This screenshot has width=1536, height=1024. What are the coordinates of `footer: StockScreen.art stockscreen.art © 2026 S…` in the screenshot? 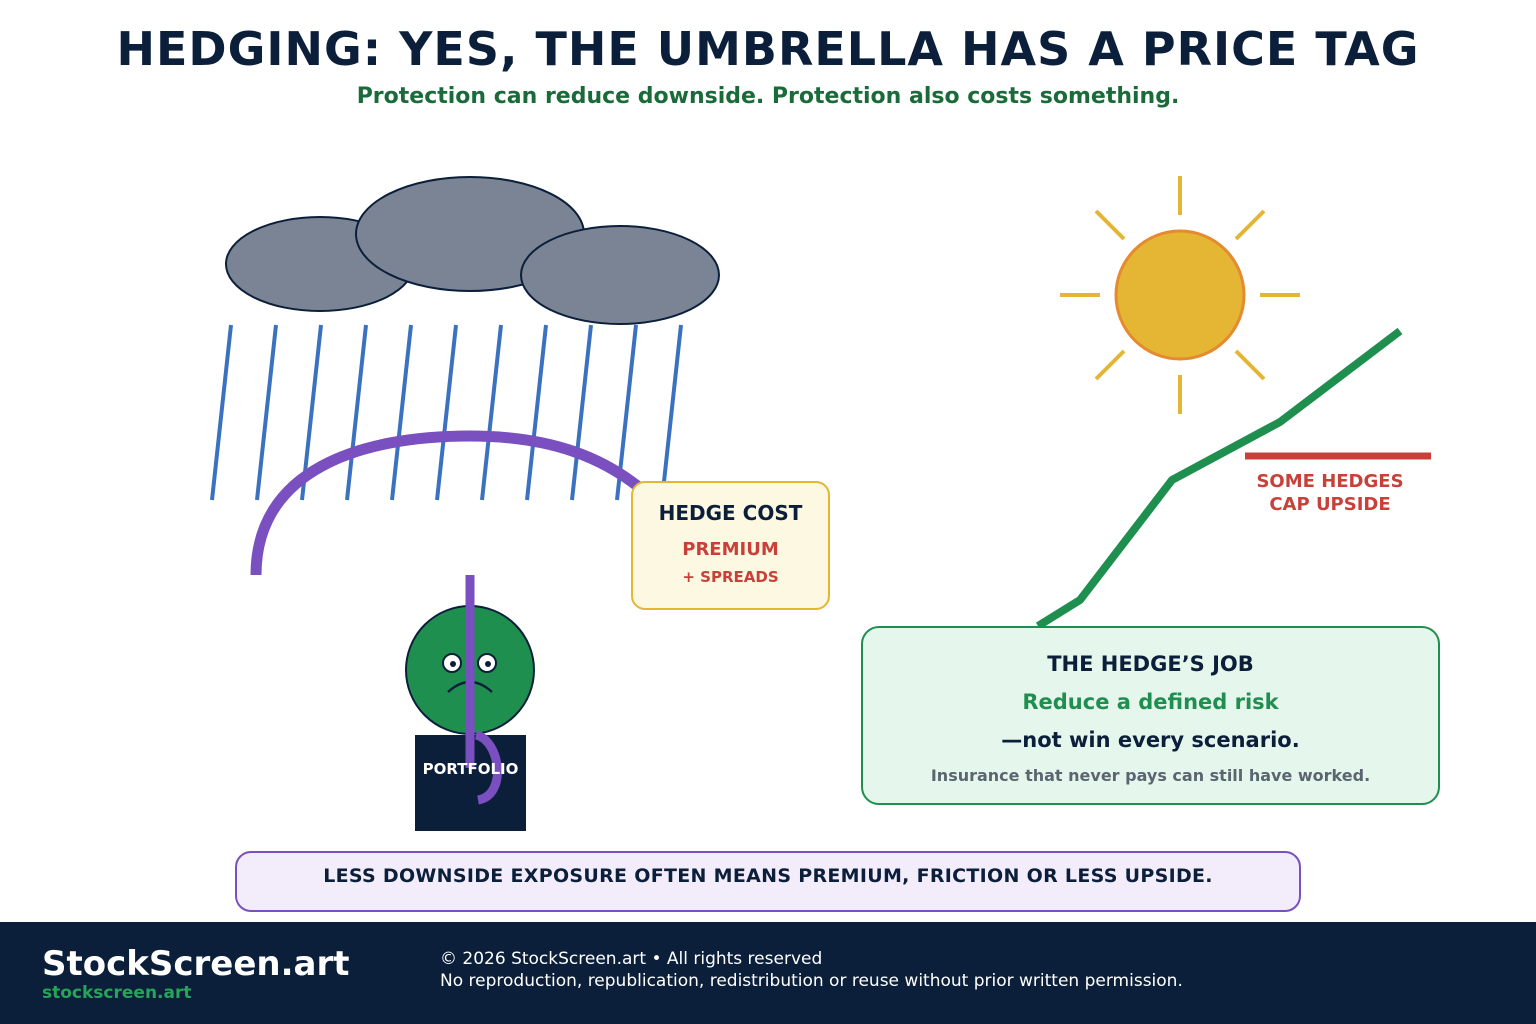 It's located at (768, 973).